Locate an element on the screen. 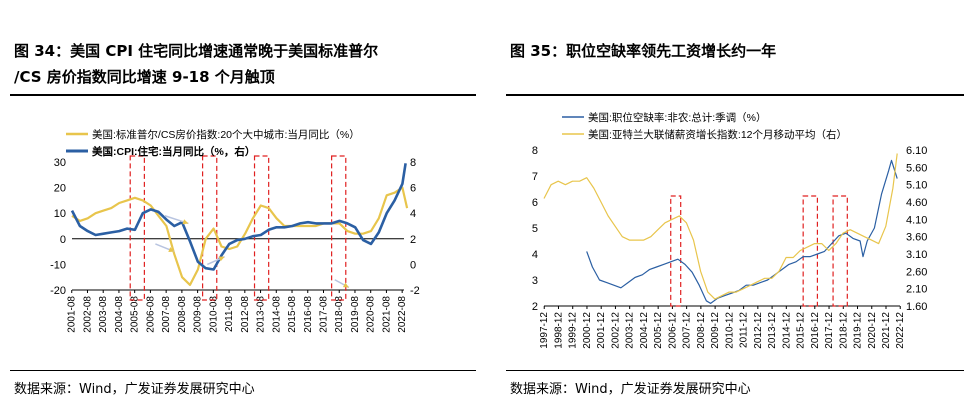  x-tick-label: 2012-08 is located at coordinates (245, 314).